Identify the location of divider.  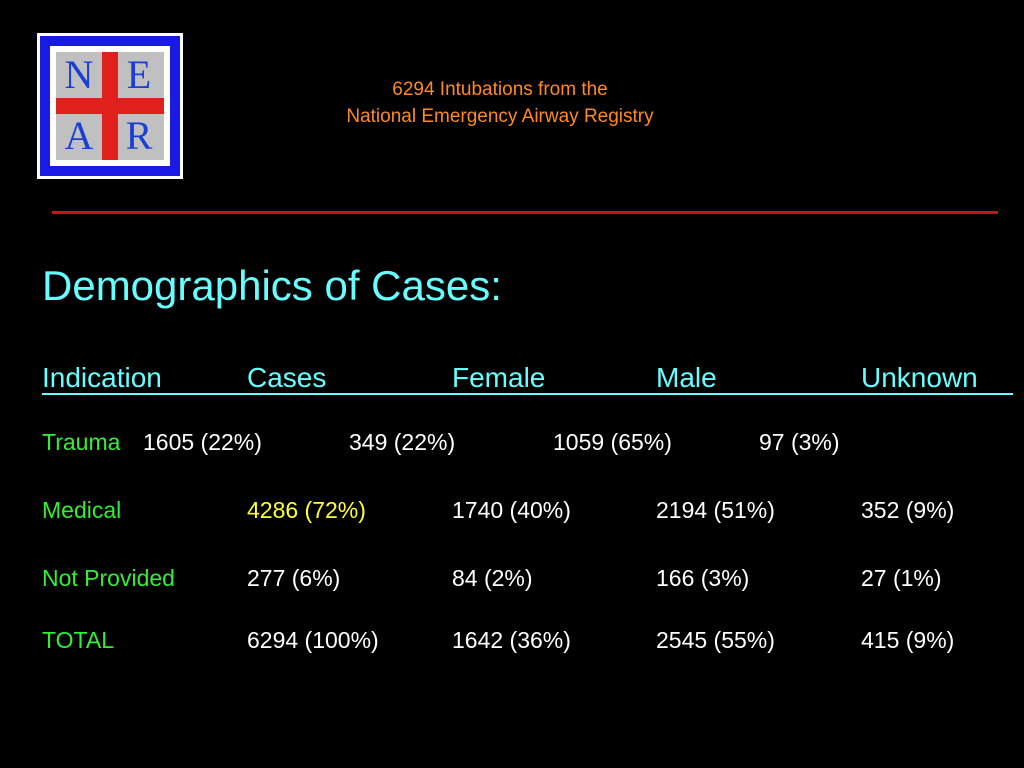
(525, 212).